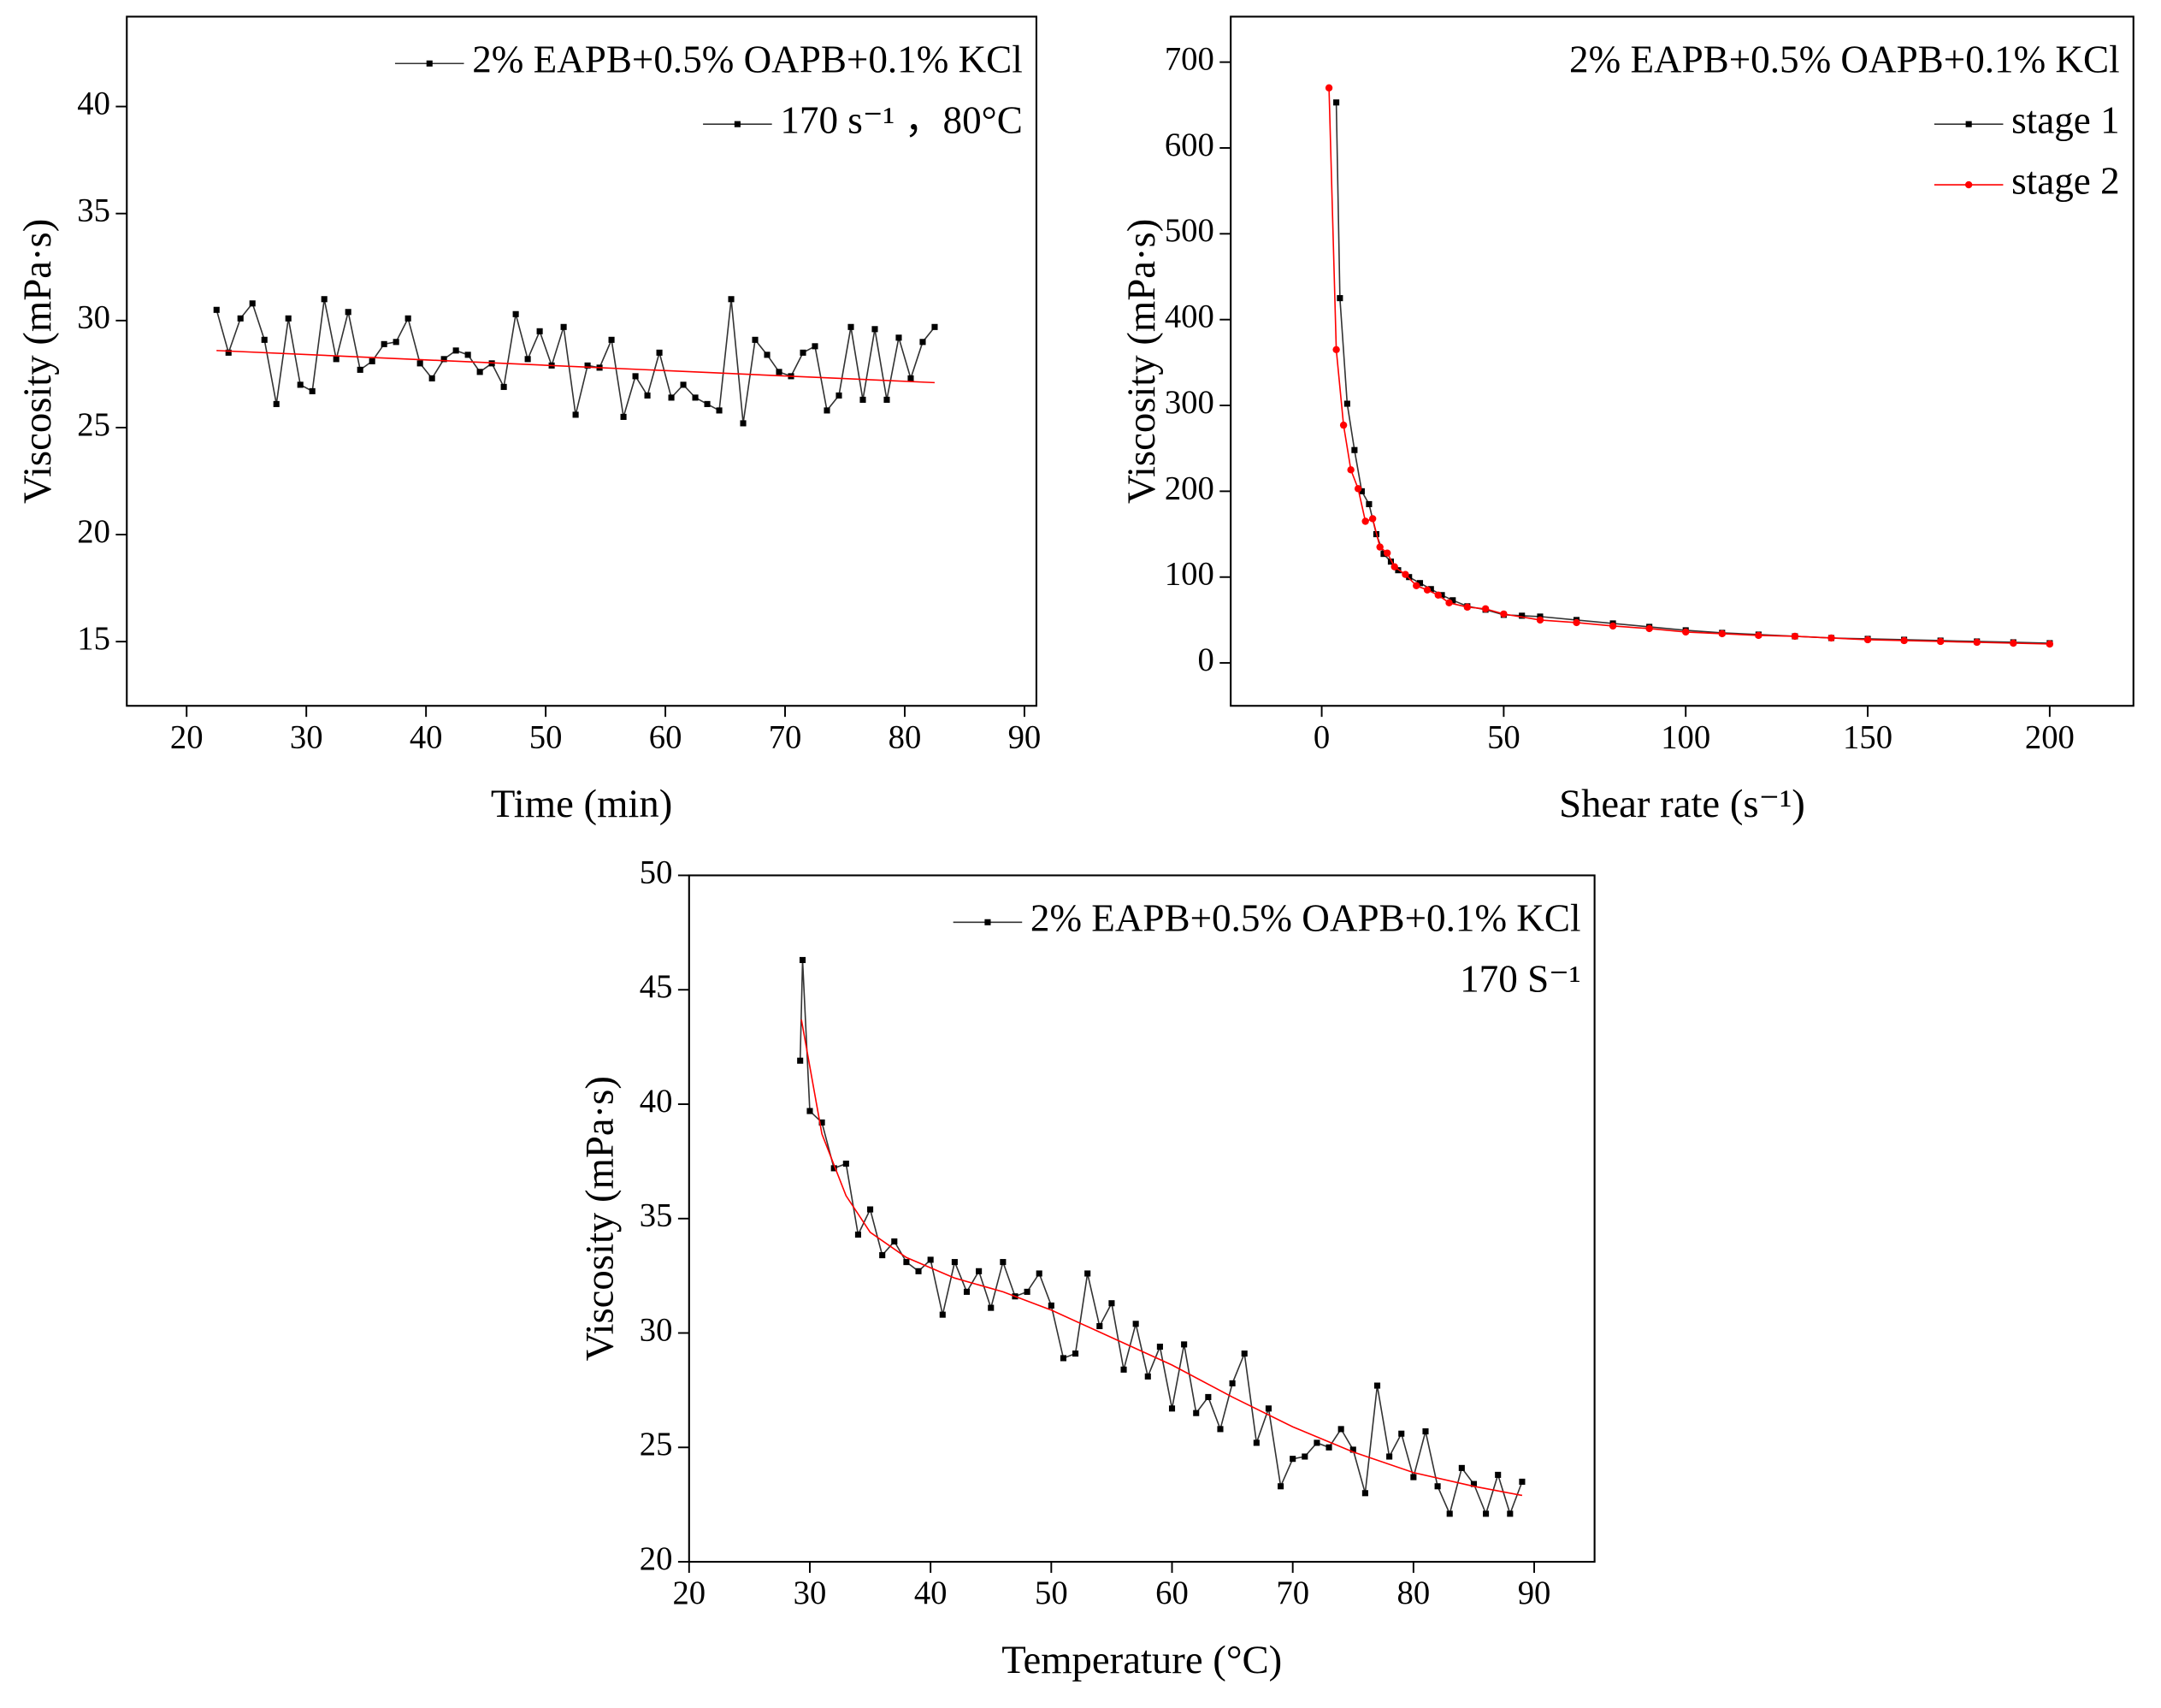 This screenshot has width=2161, height=1708. What do you see at coordinates (905, 737) in the screenshot?
I see `x-tick-label: 80` at bounding box center [905, 737].